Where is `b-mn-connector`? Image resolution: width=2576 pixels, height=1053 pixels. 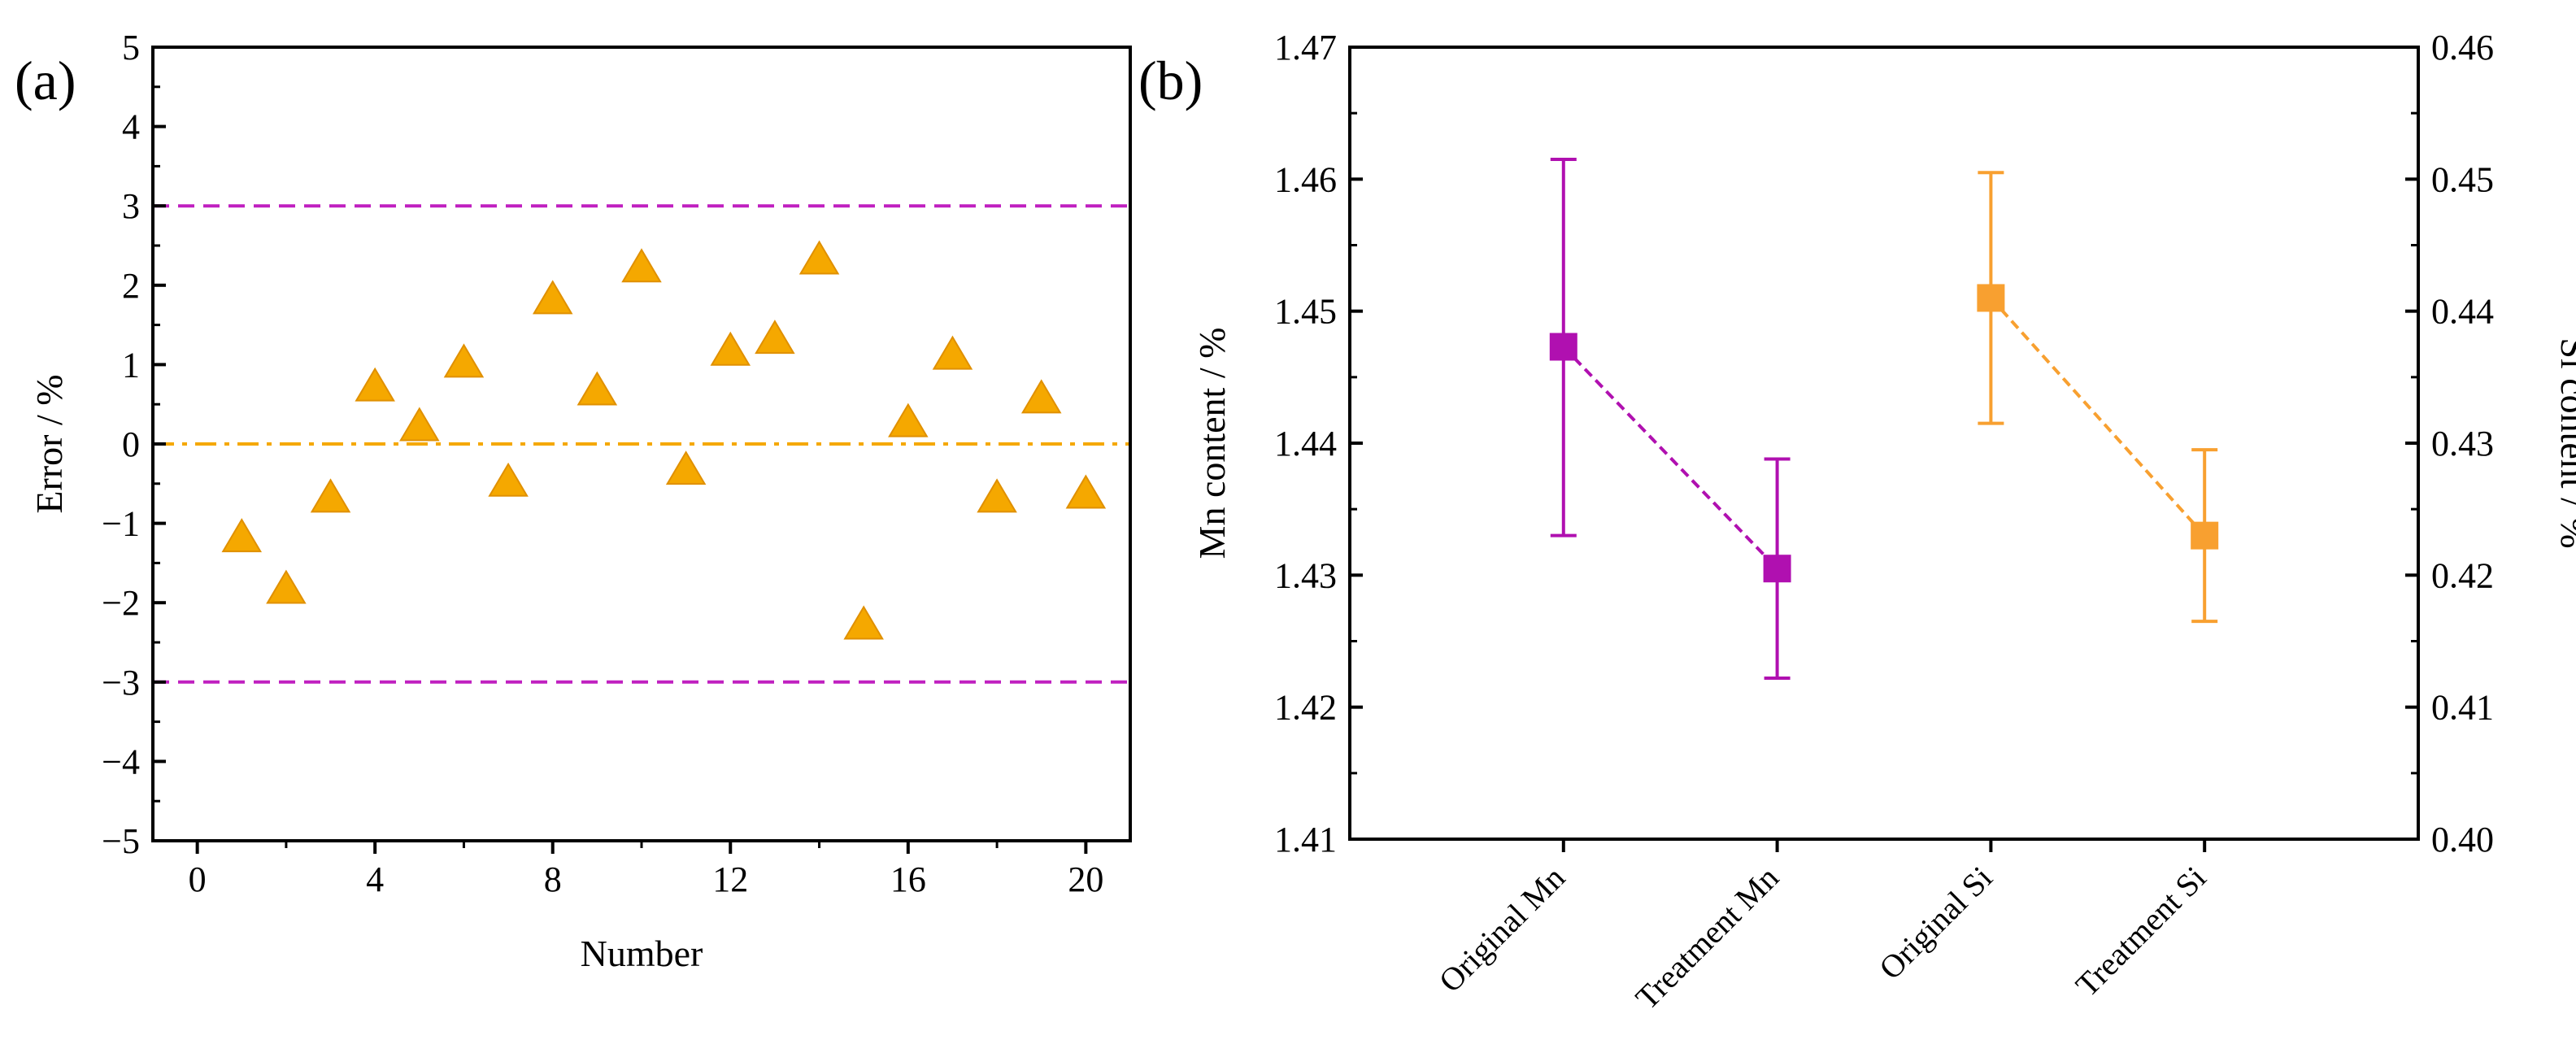 b-mn-connector is located at coordinates (1671, 458).